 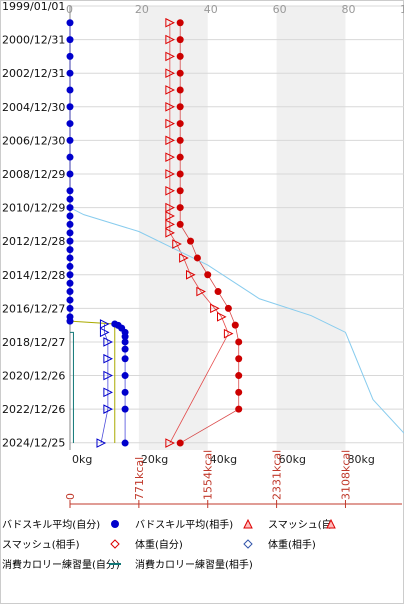 What do you see at coordinates (33, 342) in the screenshot?
I see `date-label-10: 2018/12/27` at bounding box center [33, 342].